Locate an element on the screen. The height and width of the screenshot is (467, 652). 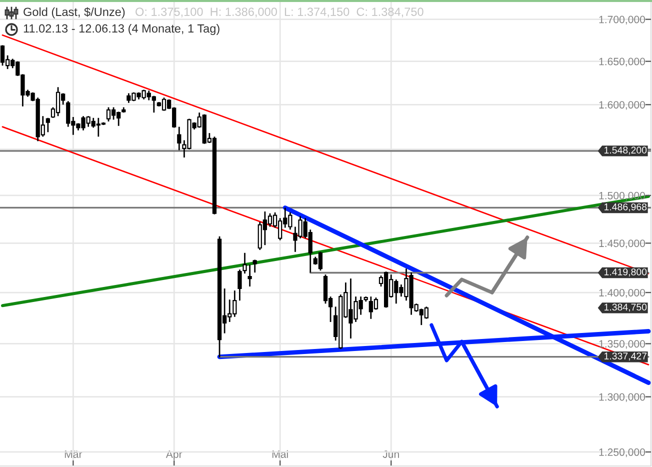
y-tick-label: 1.350,000 is located at coordinates (622, 344).